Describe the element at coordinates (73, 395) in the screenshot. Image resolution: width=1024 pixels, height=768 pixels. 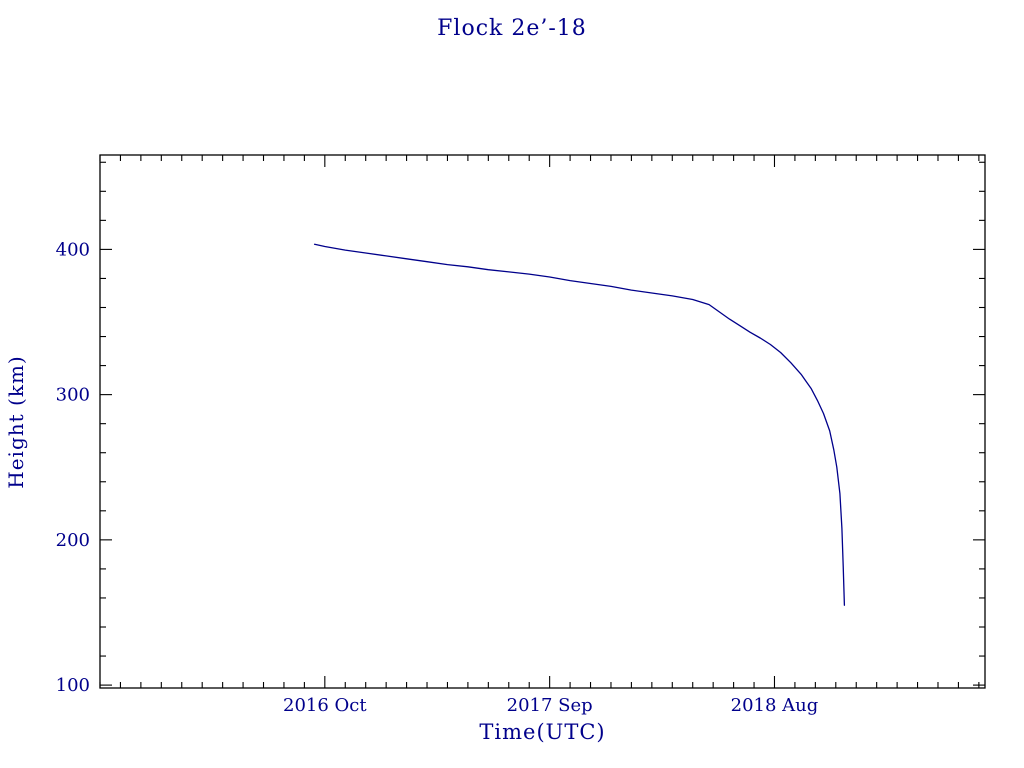
I see `y-tick-label: 300` at that location.